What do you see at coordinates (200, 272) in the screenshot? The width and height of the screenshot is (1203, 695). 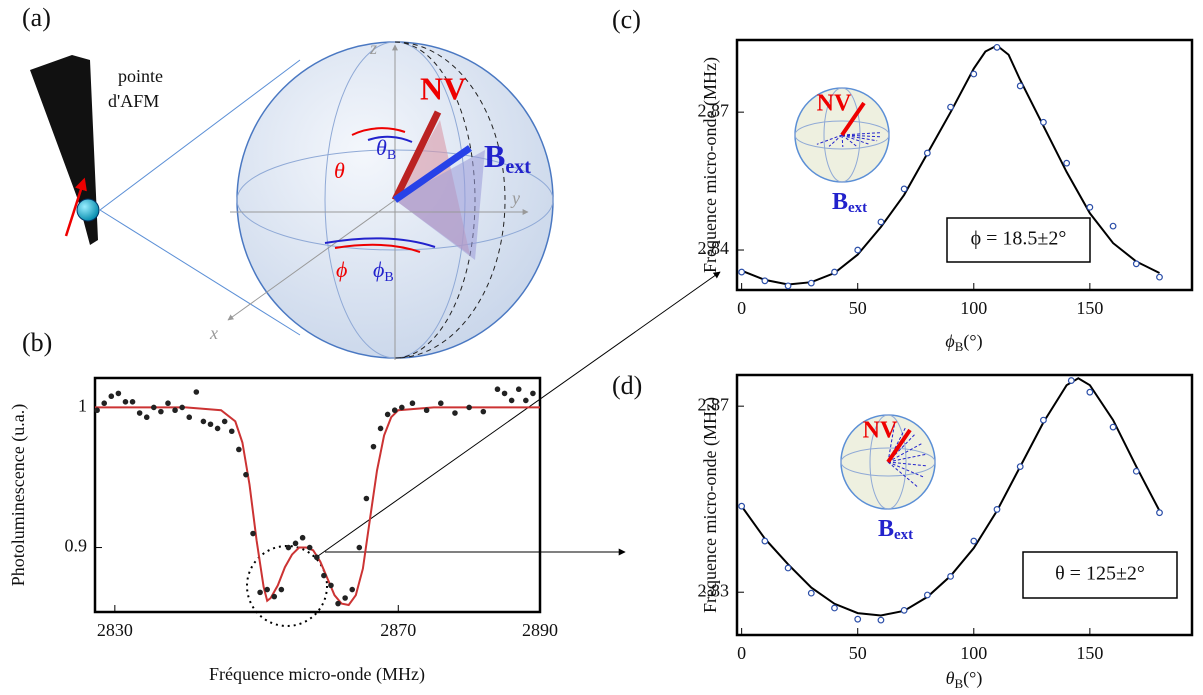 I see `zoom-line` at bounding box center [200, 272].